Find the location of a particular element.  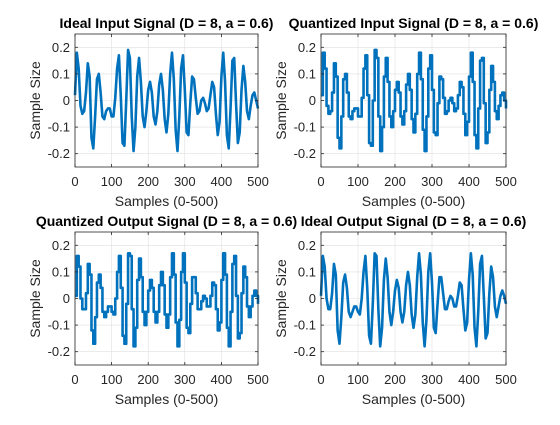

chart-title: Ideal Output Signal (D = 8, a = 0.6) is located at coordinates (414, 221).